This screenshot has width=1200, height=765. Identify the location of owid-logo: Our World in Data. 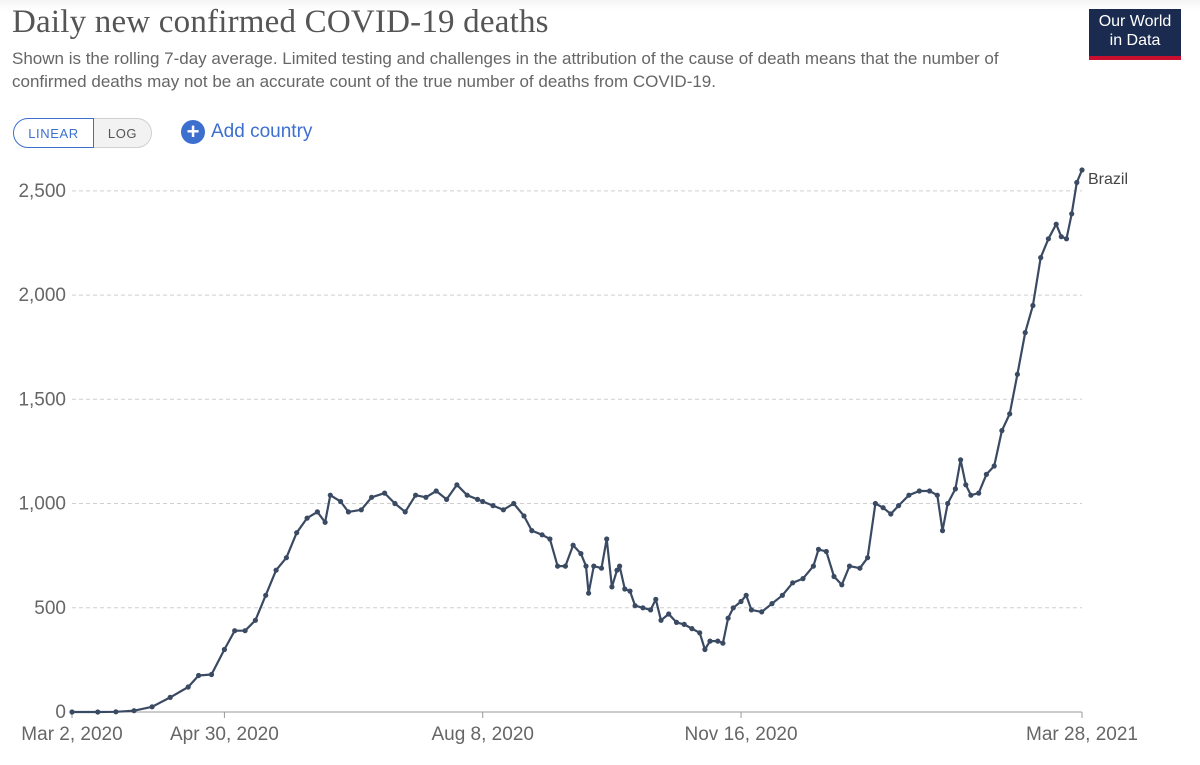
(1135, 34).